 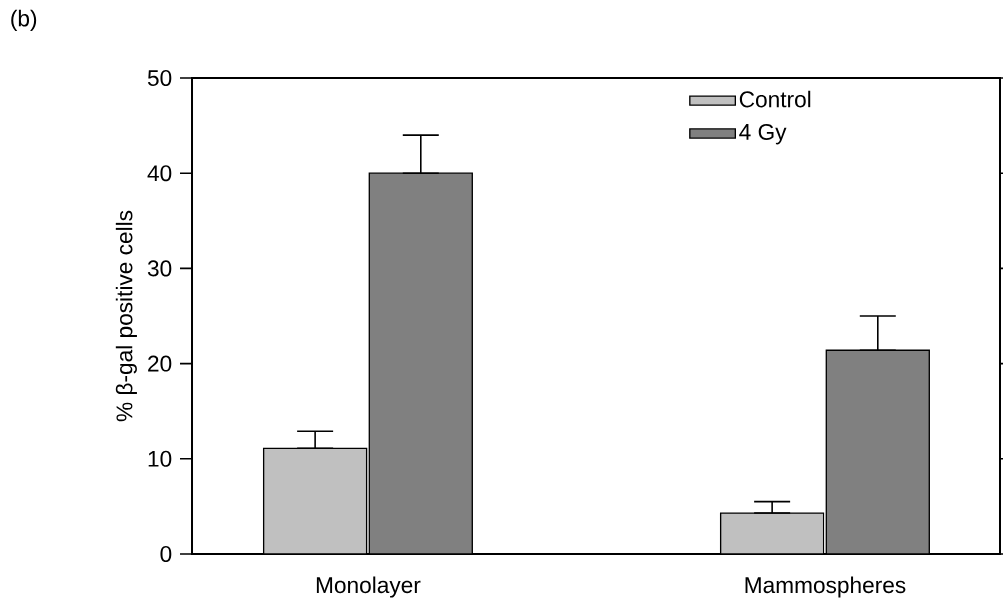 I want to click on y-tick-label: 20, so click(x=160, y=363).